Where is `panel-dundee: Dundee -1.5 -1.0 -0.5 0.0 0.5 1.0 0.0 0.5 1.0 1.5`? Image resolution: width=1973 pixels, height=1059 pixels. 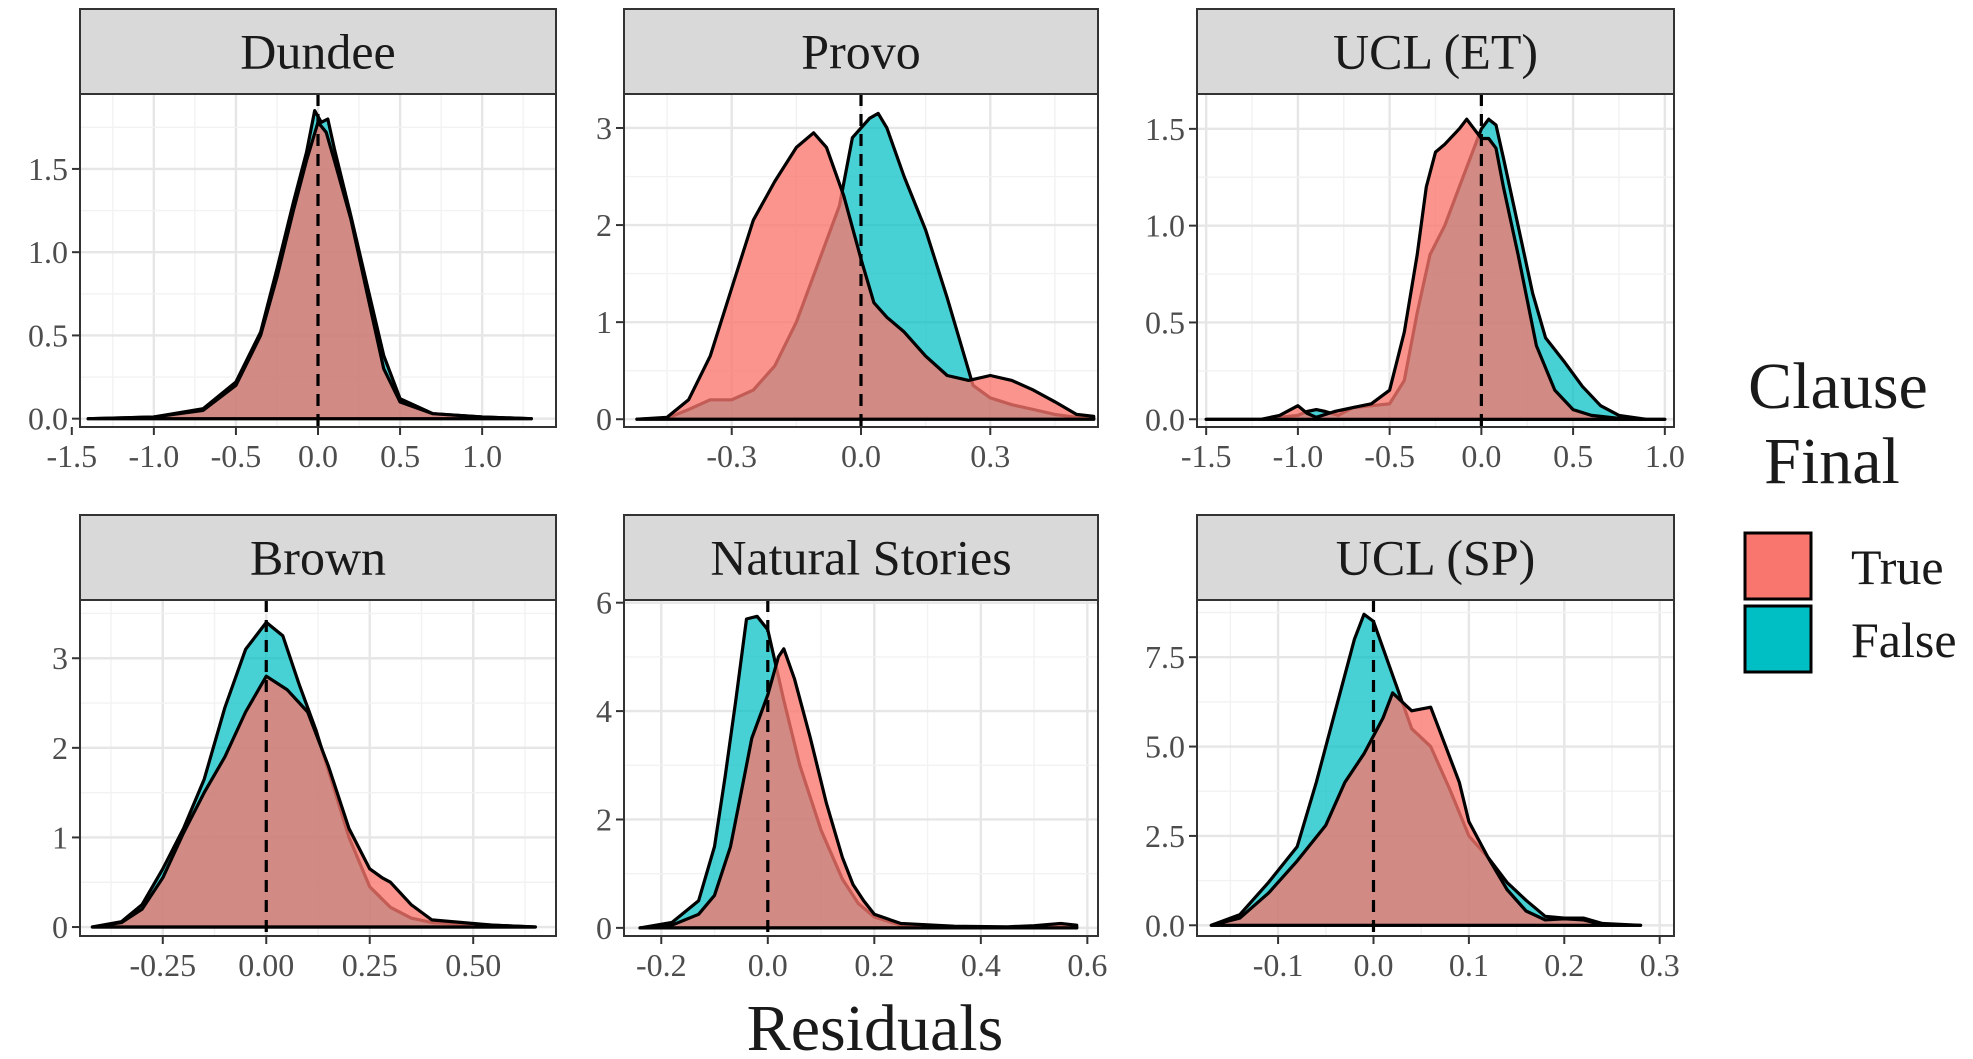 panel-dundee: Dundee -1.5 -1.0 -0.5 0.0 0.5 1.0 0.0 0.5 1.0 1.5 is located at coordinates (292, 241).